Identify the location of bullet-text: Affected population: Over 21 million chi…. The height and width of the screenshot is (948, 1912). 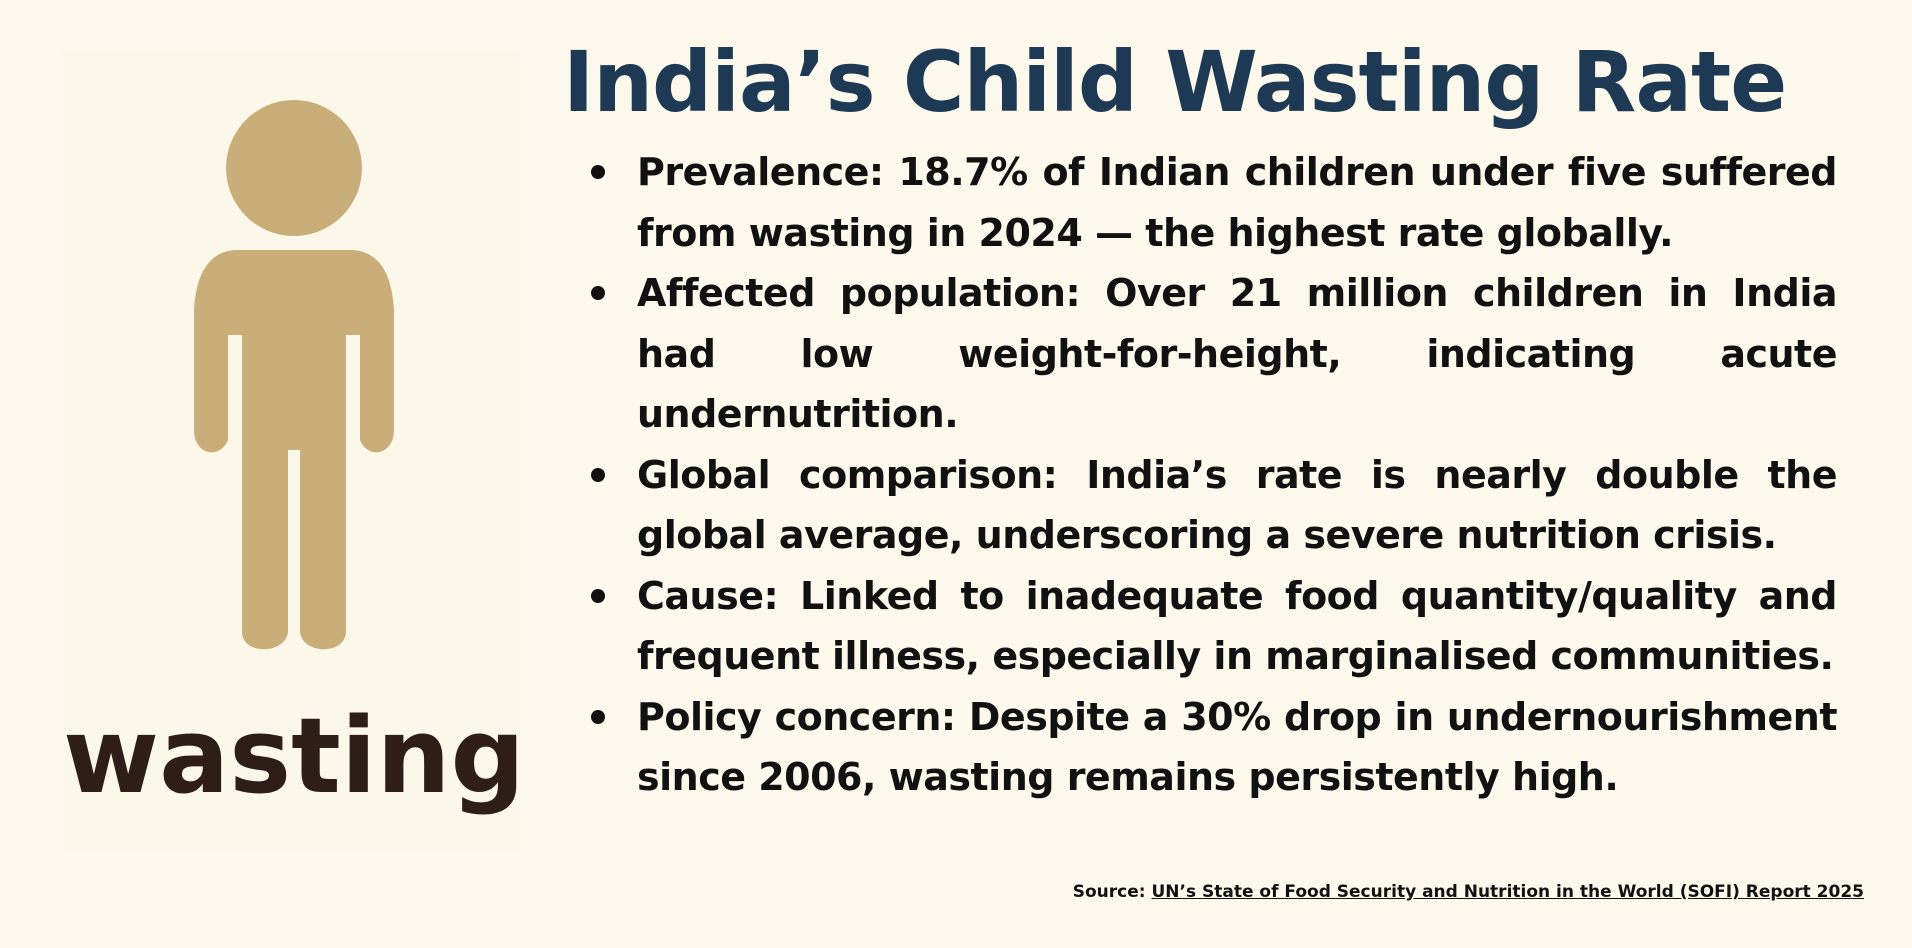
(1237, 353).